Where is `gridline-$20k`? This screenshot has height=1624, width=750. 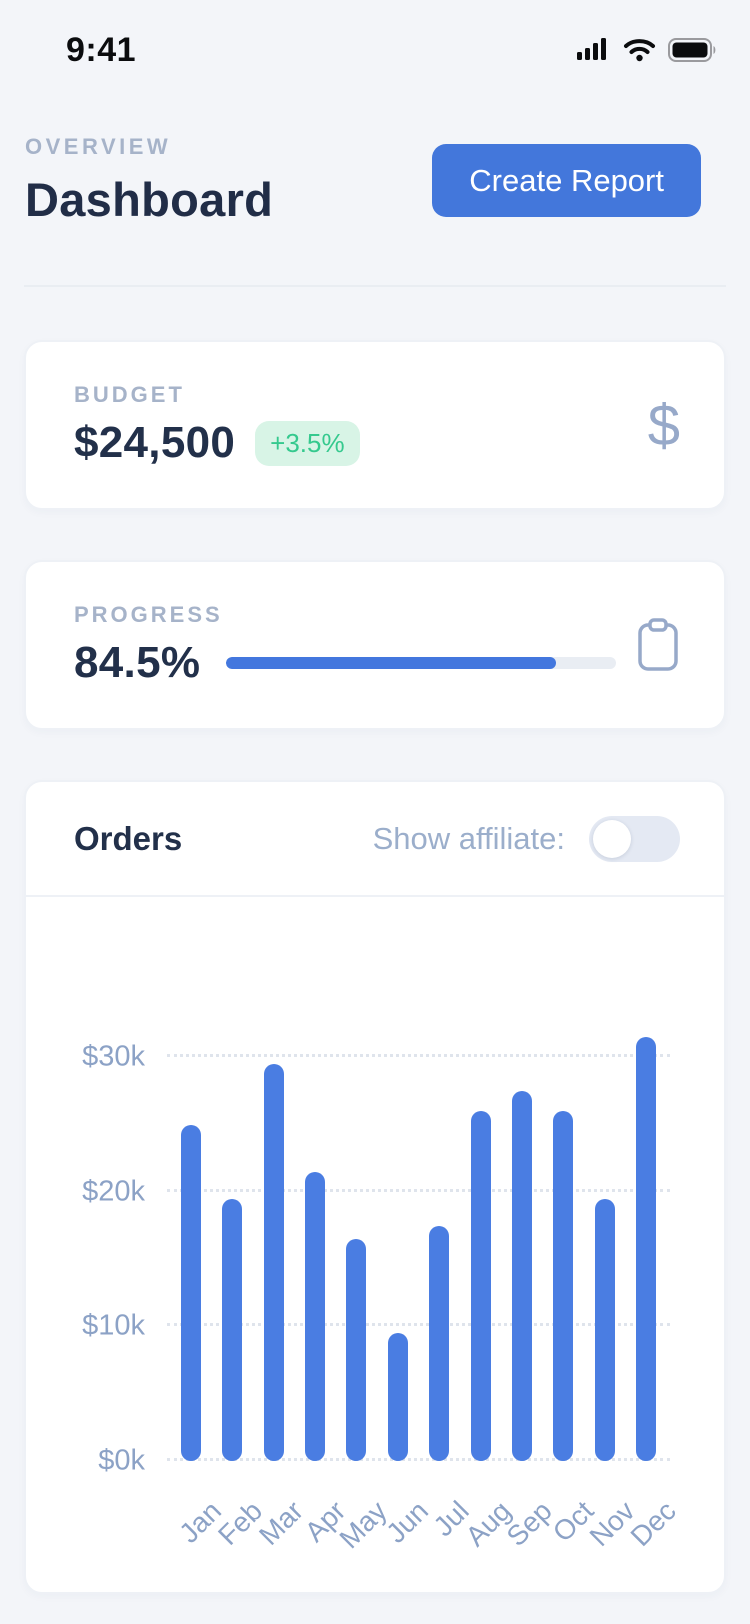
gridline-$20k is located at coordinates (418, 1190).